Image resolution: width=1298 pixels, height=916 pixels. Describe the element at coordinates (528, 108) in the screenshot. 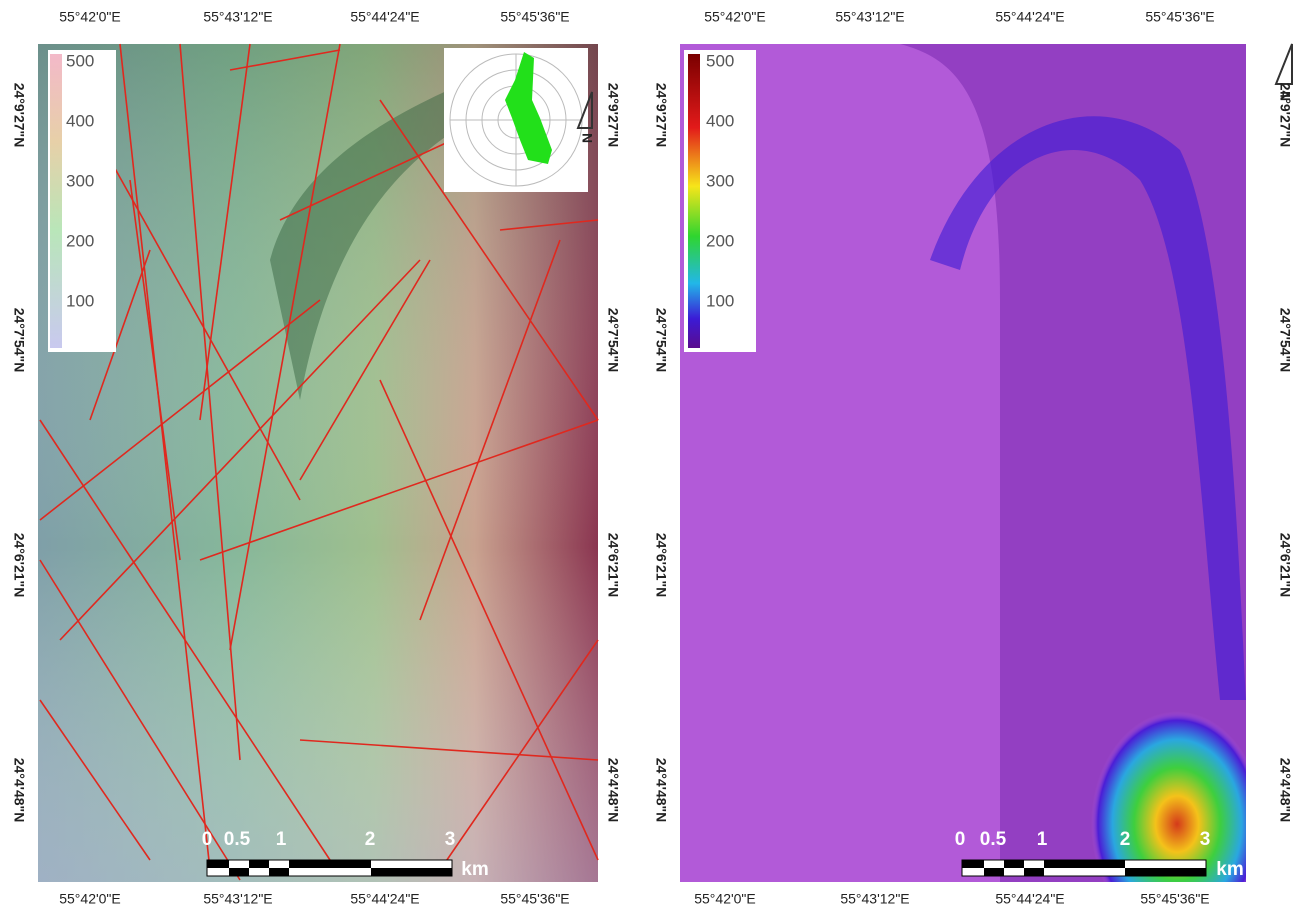

I see `rose-petals` at that location.